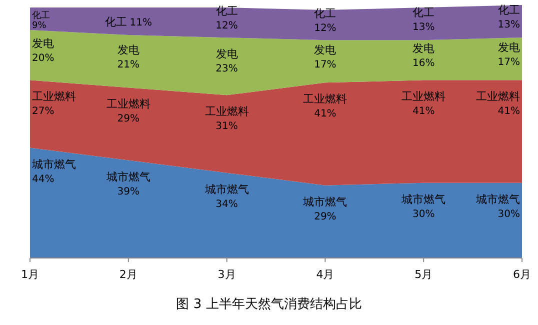 Image resolution: width=538 pixels, height=325 pixels. I want to click on x-tick-label: 4月, so click(325, 274).